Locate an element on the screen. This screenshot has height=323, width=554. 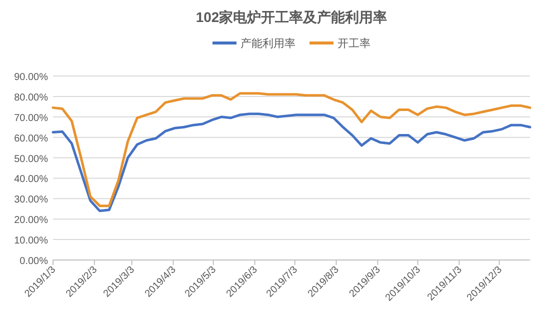
y-tick-label: 80.00% is located at coordinates (31, 98).